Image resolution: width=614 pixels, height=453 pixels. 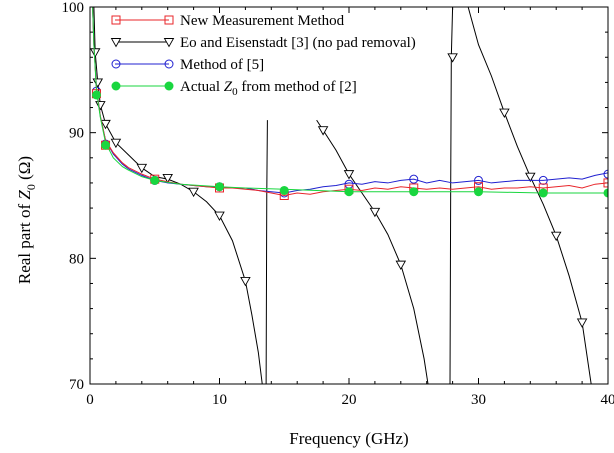 I want to click on legend-item-new-measurement-method-label-text: New Measurement Method, so click(x=262, y=21).